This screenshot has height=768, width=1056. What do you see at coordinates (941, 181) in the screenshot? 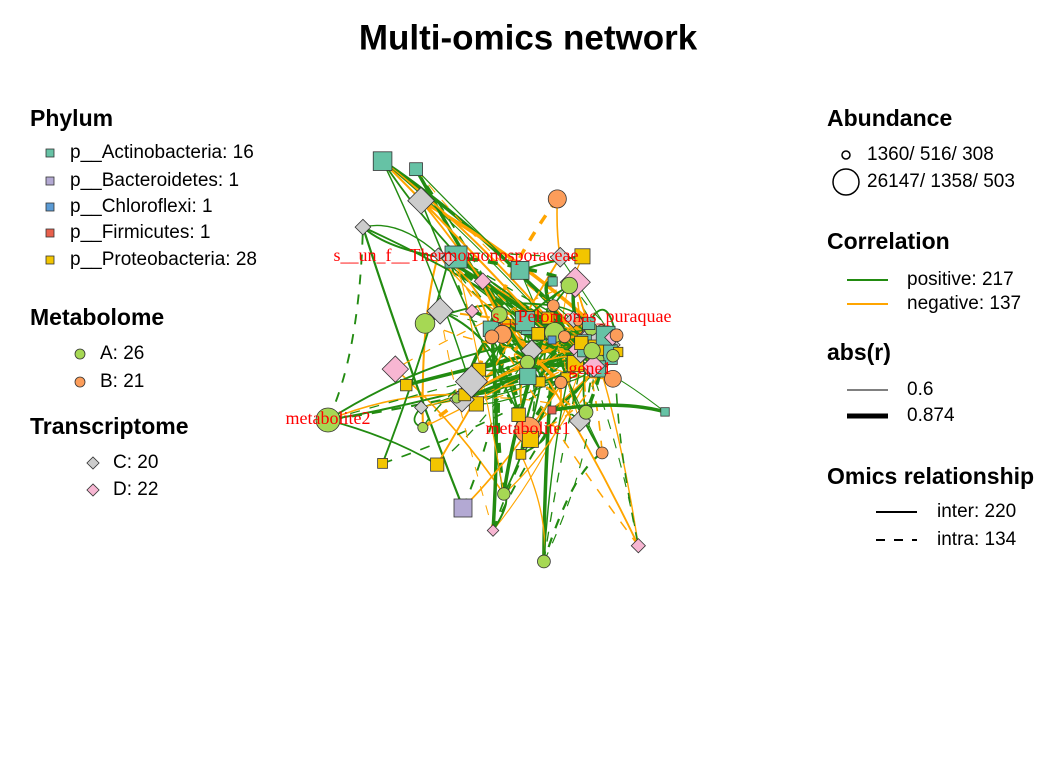
I see `legend-item: 26147/ 1358/ 503` at bounding box center [941, 181].